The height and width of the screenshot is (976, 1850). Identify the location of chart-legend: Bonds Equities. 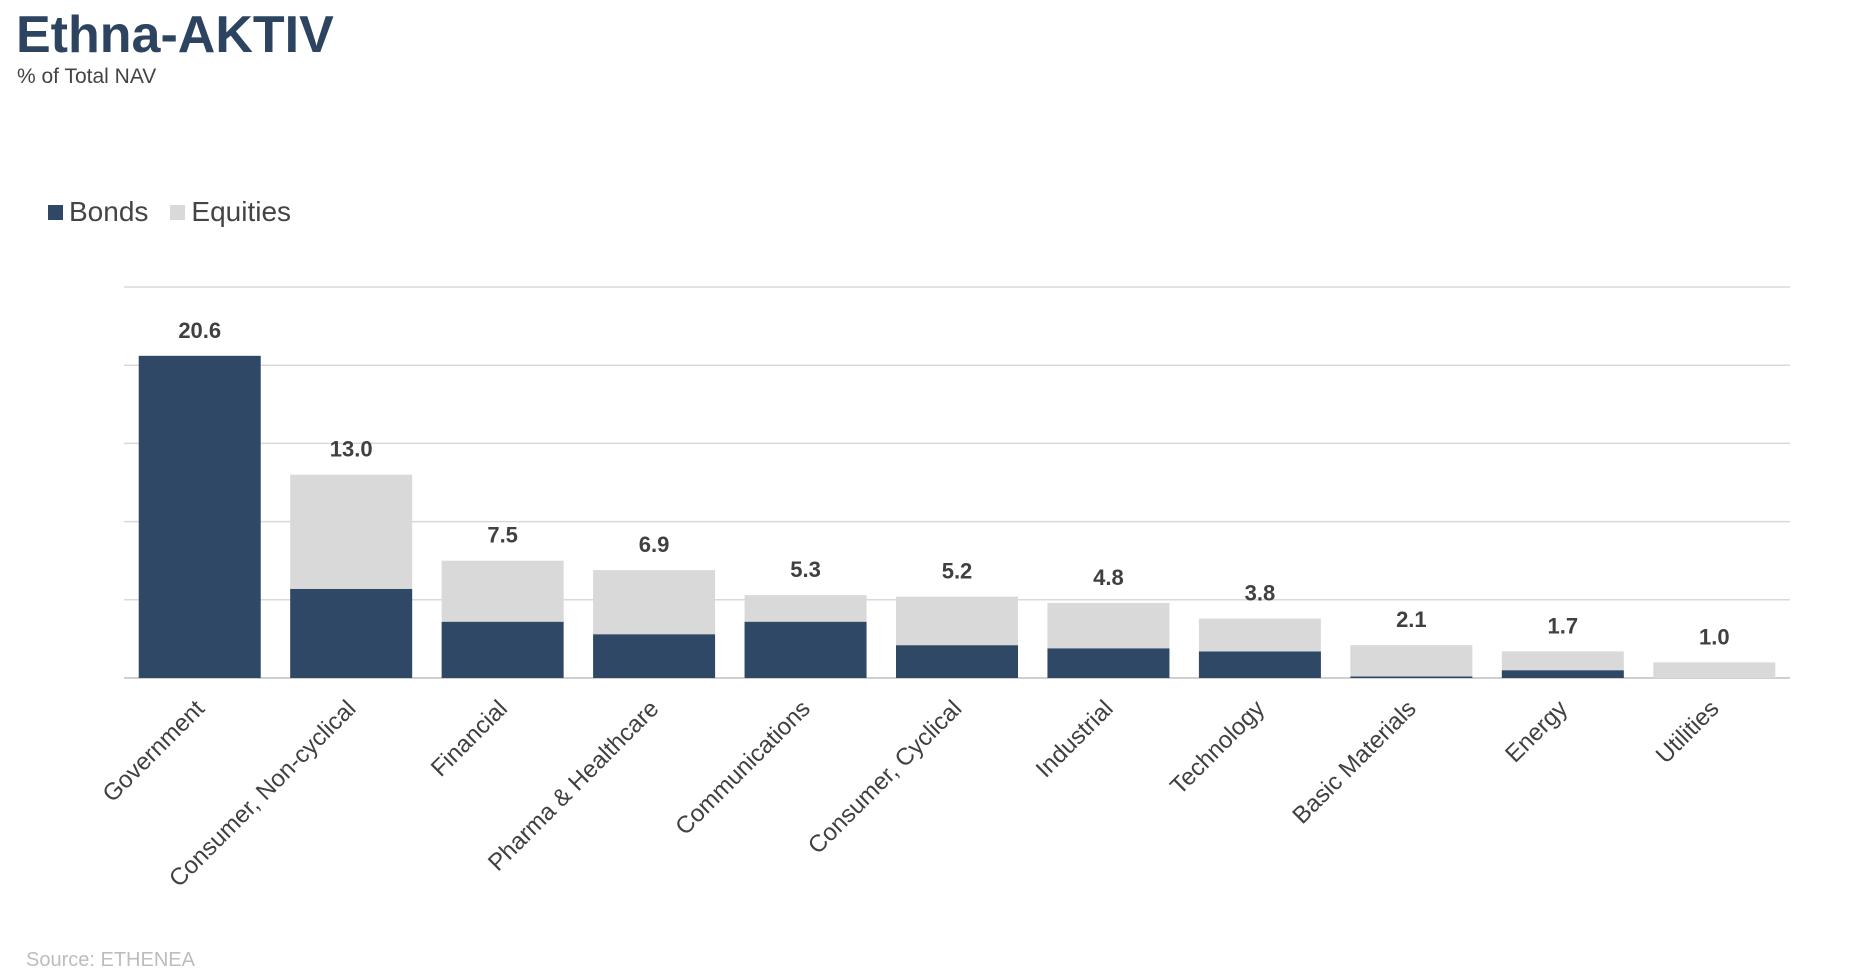
(180, 212).